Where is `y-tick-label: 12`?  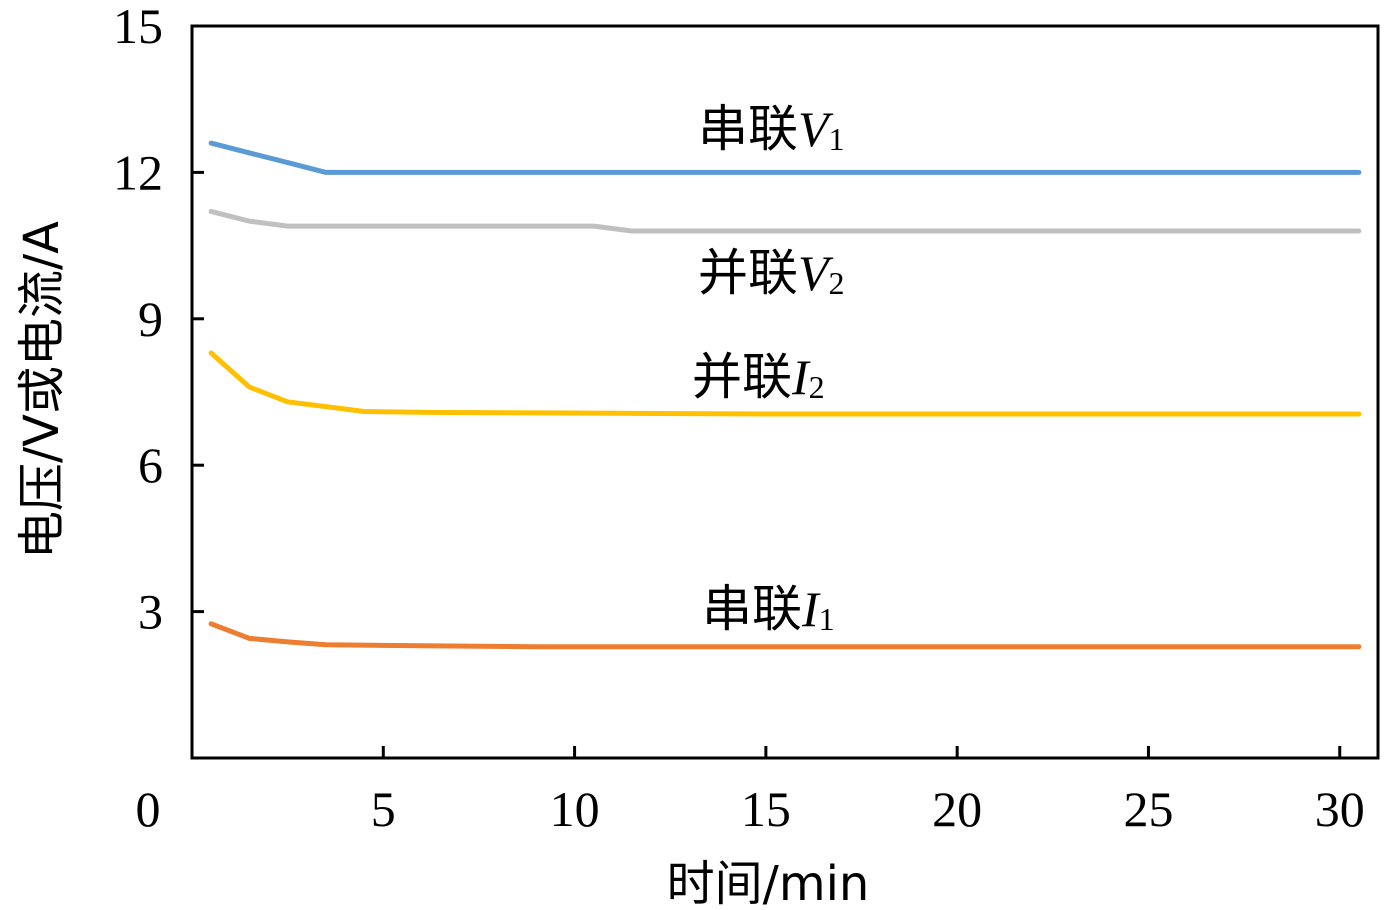
y-tick-label: 12 is located at coordinates (138, 172).